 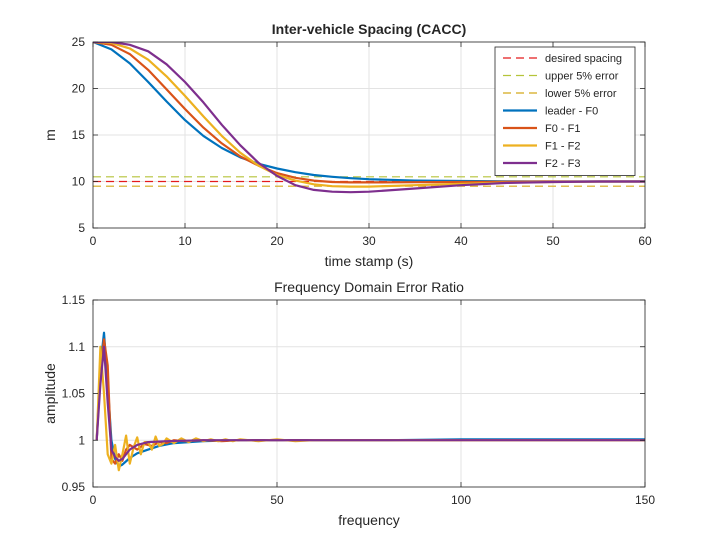 What do you see at coordinates (74, 300) in the screenshot?
I see `frequency-ytick-label: 1.15` at bounding box center [74, 300].